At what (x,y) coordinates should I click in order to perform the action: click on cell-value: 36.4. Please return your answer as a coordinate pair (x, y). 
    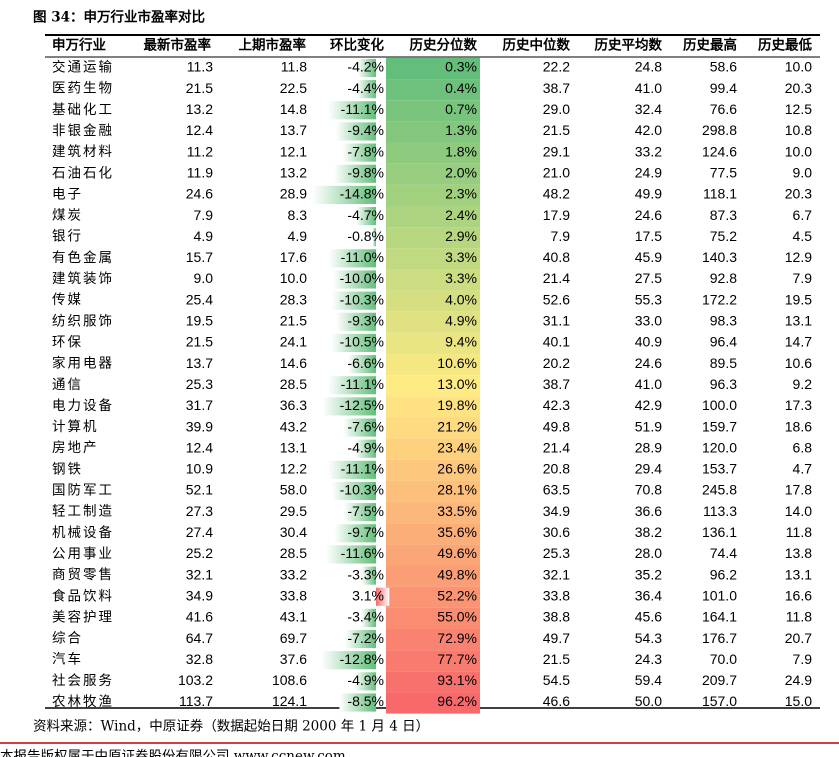
    Looking at the image, I should click on (648, 595).